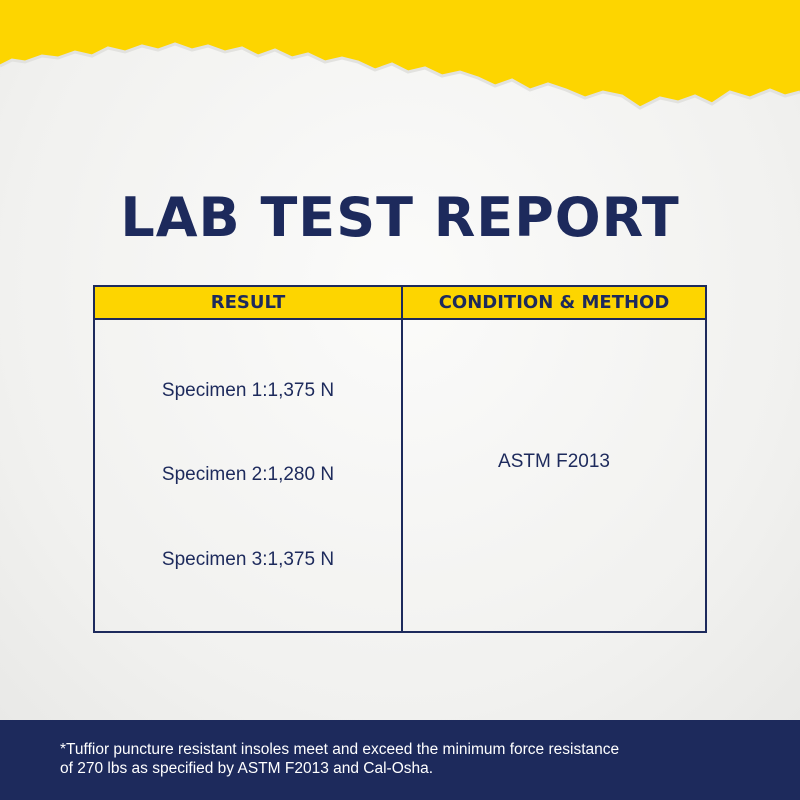 The height and width of the screenshot is (800, 800). I want to click on footer-band, so click(400, 760).